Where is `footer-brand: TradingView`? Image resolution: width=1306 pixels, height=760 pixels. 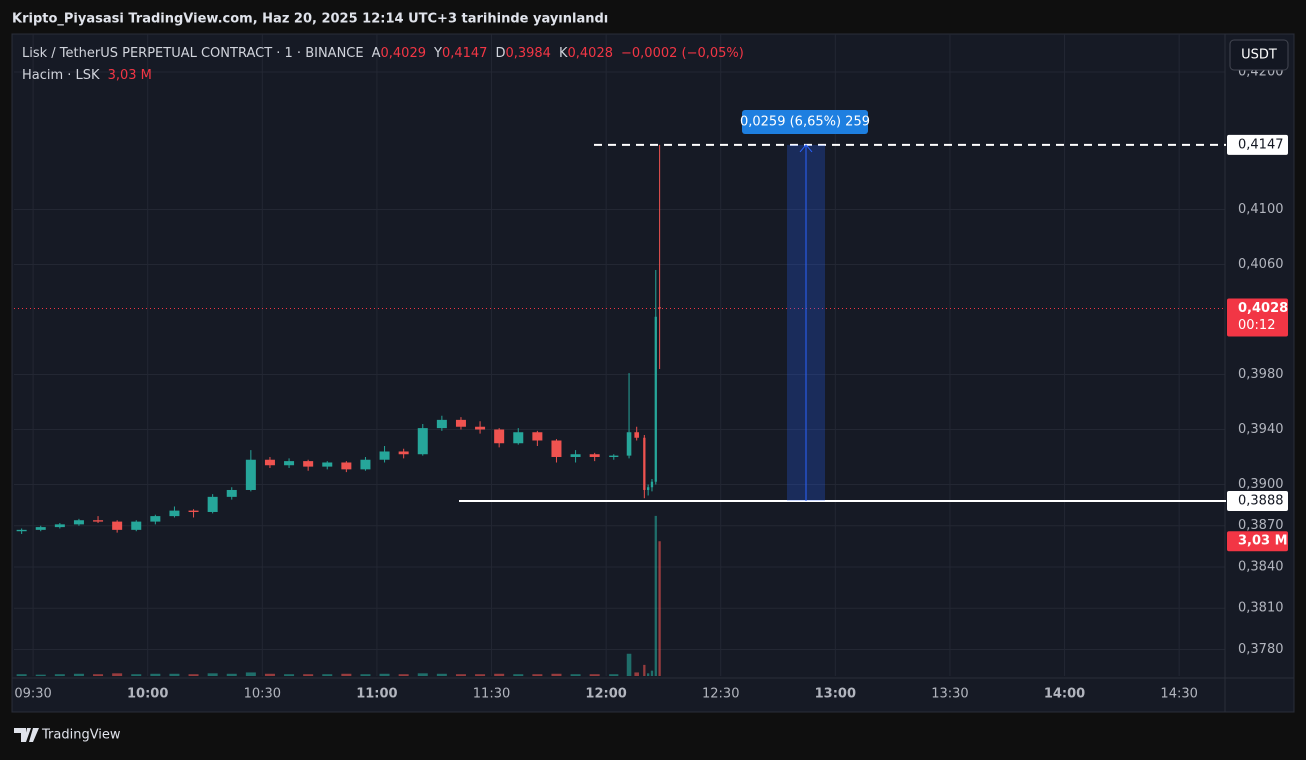
footer-brand: TradingView is located at coordinates (81, 735).